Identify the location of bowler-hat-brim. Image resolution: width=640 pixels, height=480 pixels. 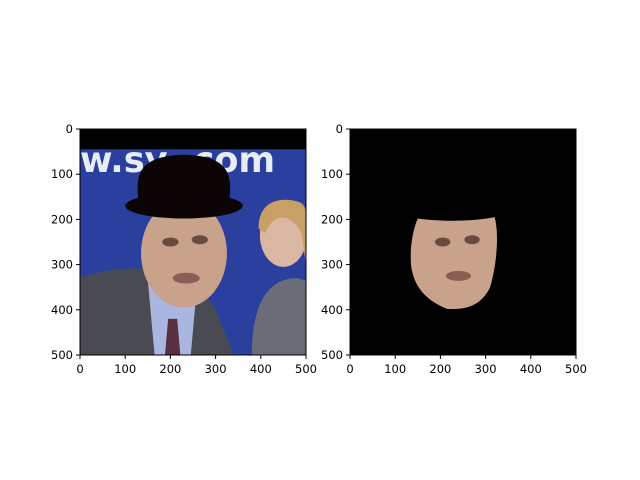
(184, 206).